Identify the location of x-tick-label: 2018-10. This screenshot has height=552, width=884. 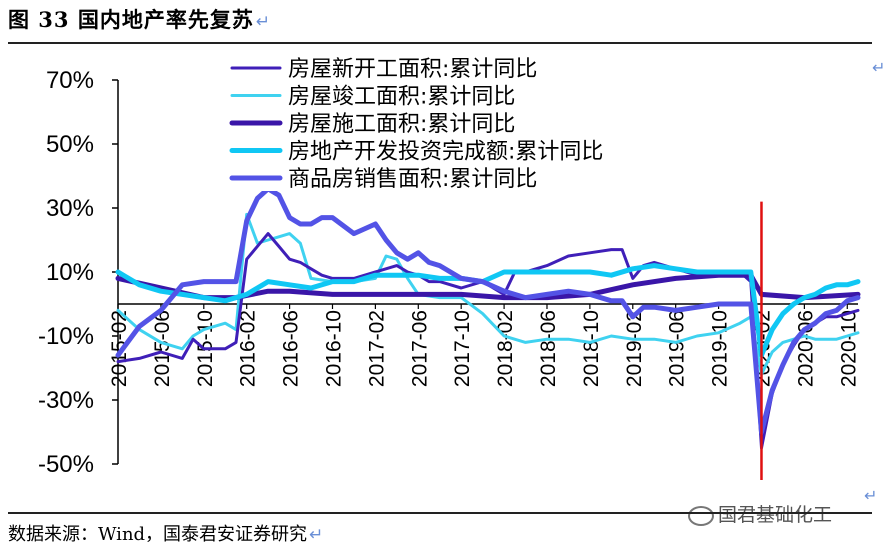
(591, 348).